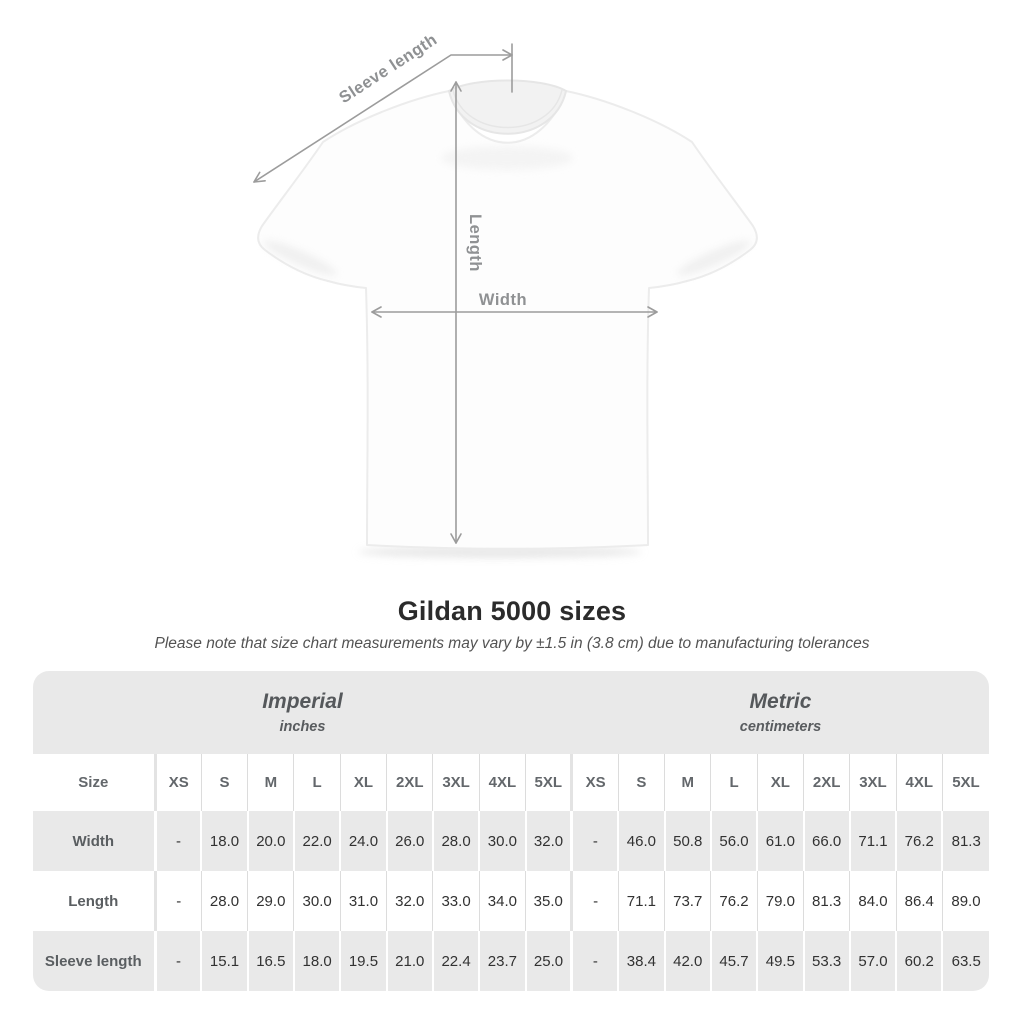 This screenshot has height=1024, width=1024. I want to click on size-header-metric-4xl: 4XL, so click(919, 782).